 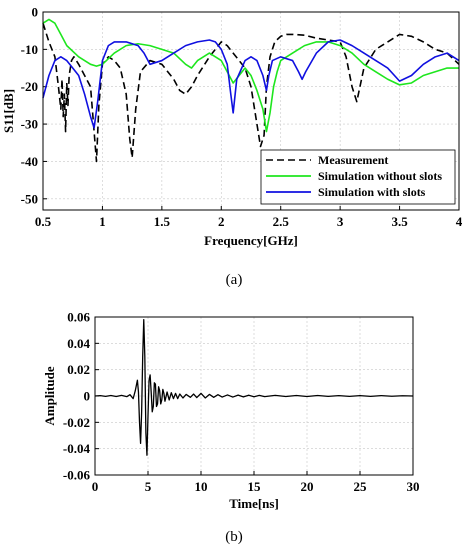 What do you see at coordinates (49, 395) in the screenshot?
I see `y-axis-label-b: Amplitude` at bounding box center [49, 395].